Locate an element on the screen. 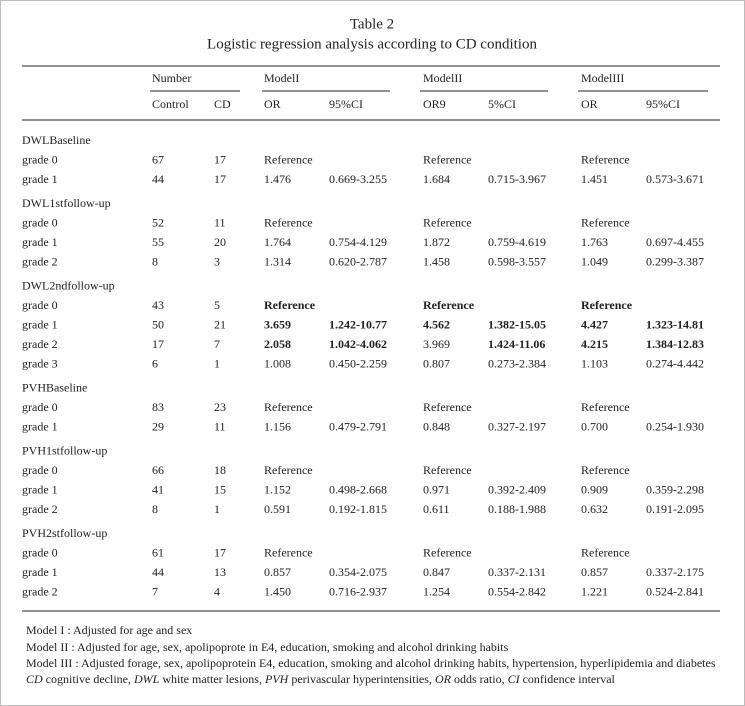 Image resolution: width=745 pixels, height=706 pixels. cell: 55 is located at coordinates (158, 242).